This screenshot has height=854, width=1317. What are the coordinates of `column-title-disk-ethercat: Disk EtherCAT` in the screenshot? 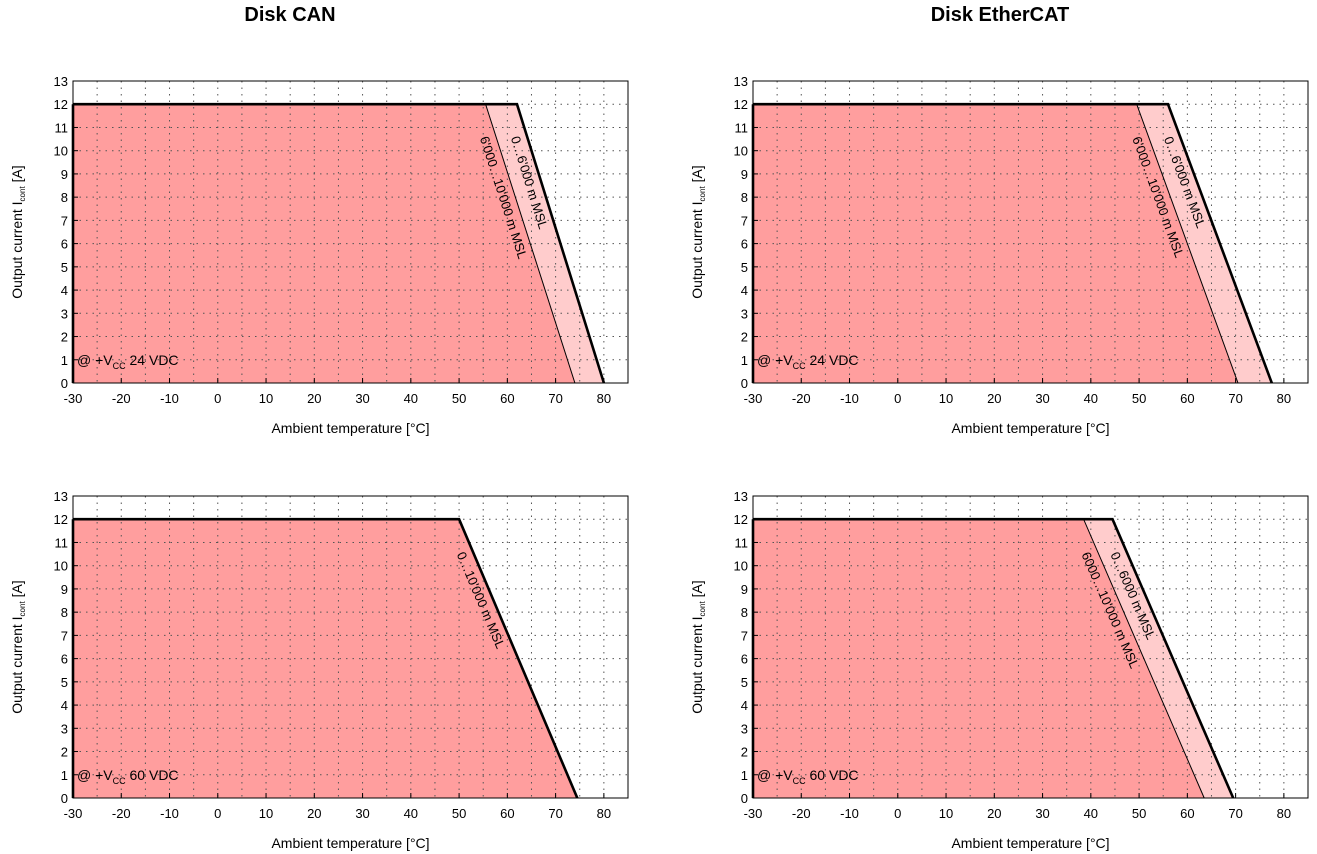 It's located at (1000, 15).